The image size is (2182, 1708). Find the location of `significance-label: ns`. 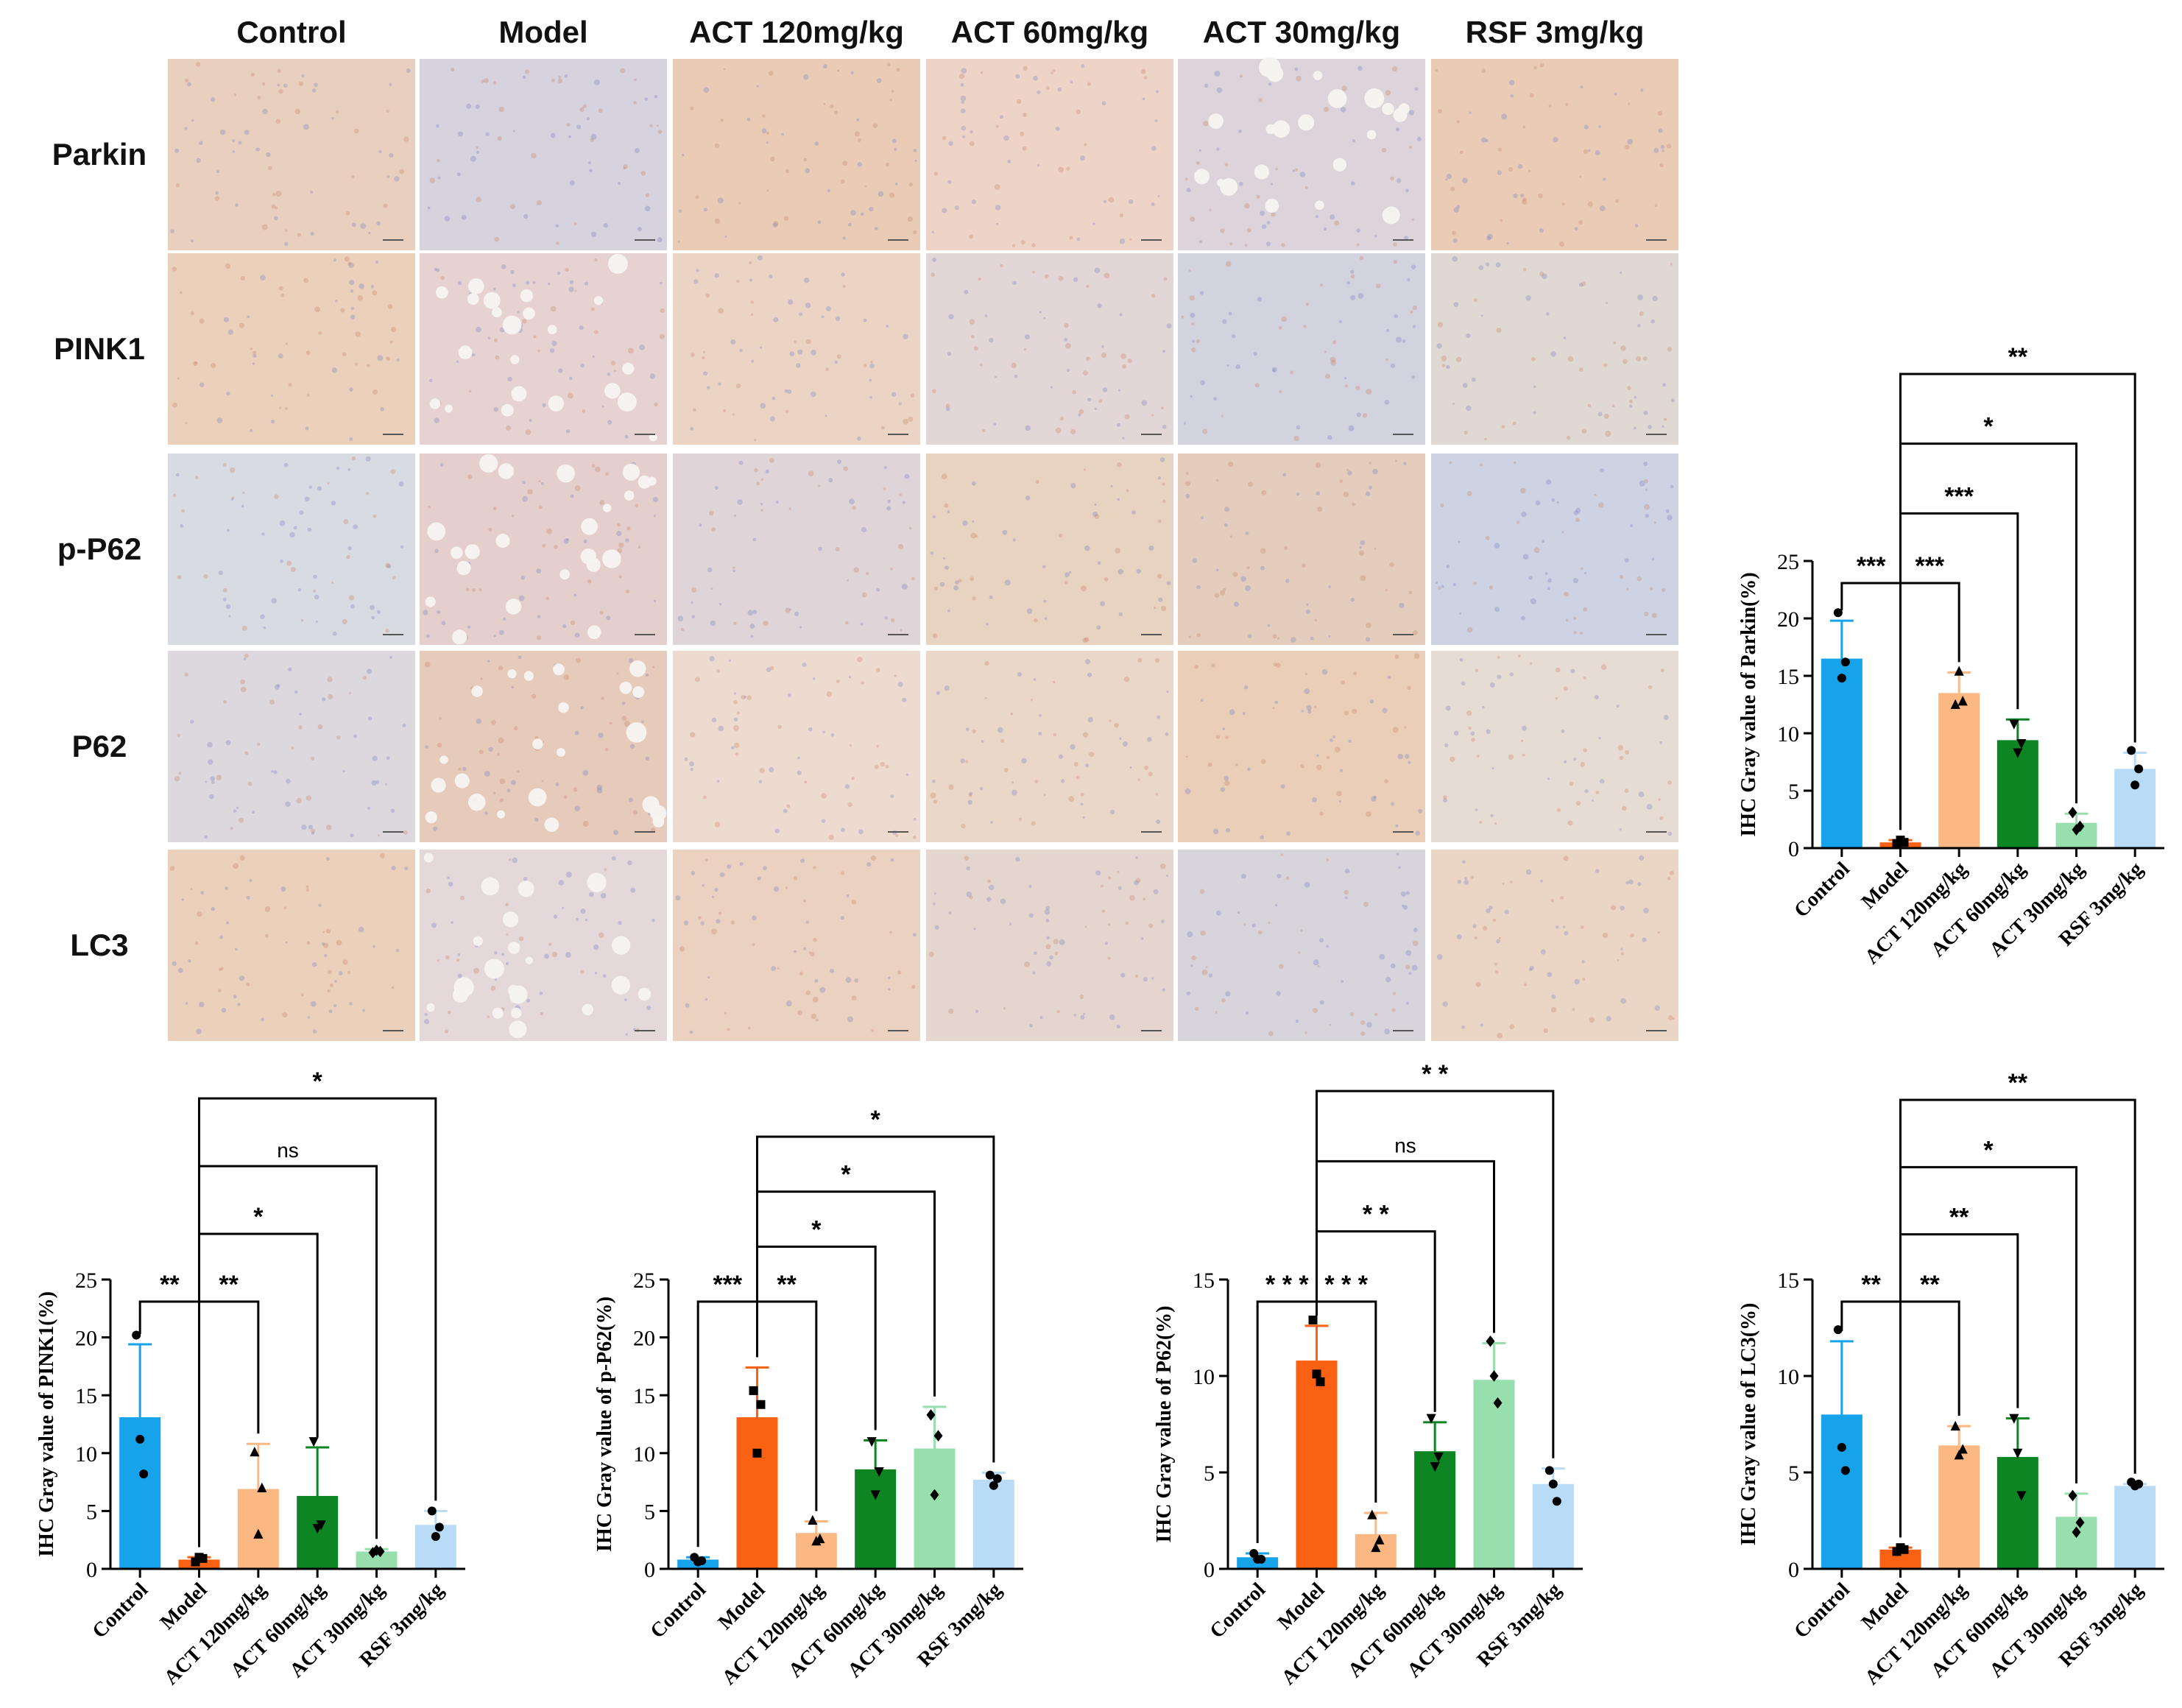

significance-label: ns is located at coordinates (288, 1150).